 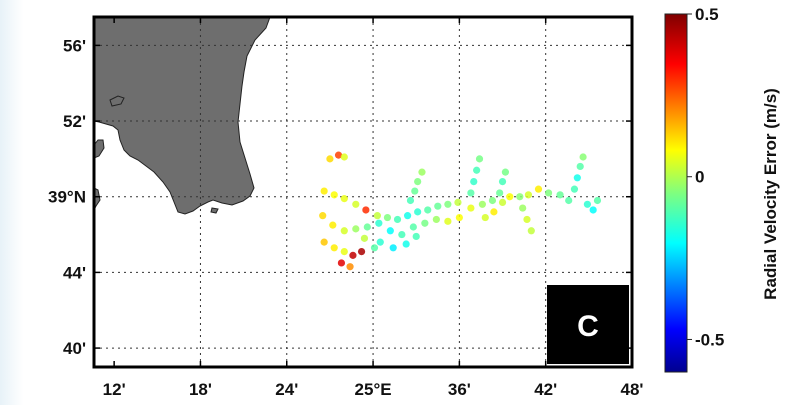 I want to click on y-tick-label: 56', so click(x=74, y=45).